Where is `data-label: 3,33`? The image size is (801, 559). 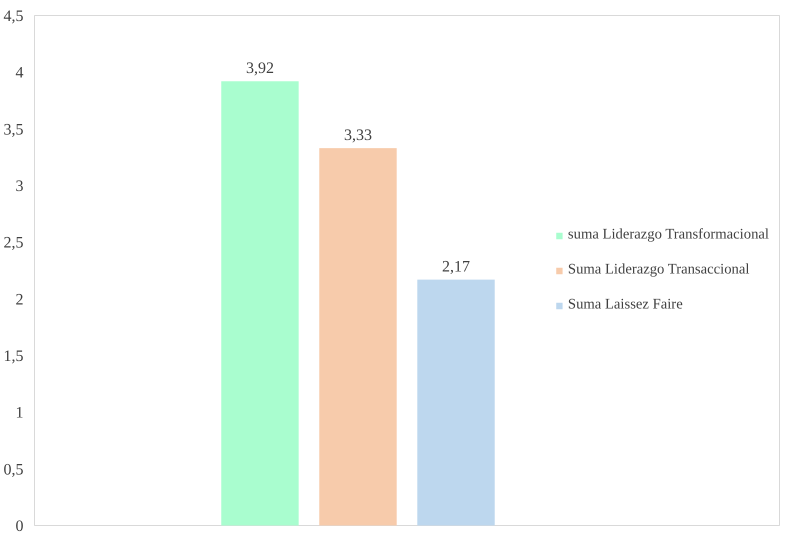
data-label: 3,33 is located at coordinates (358, 135).